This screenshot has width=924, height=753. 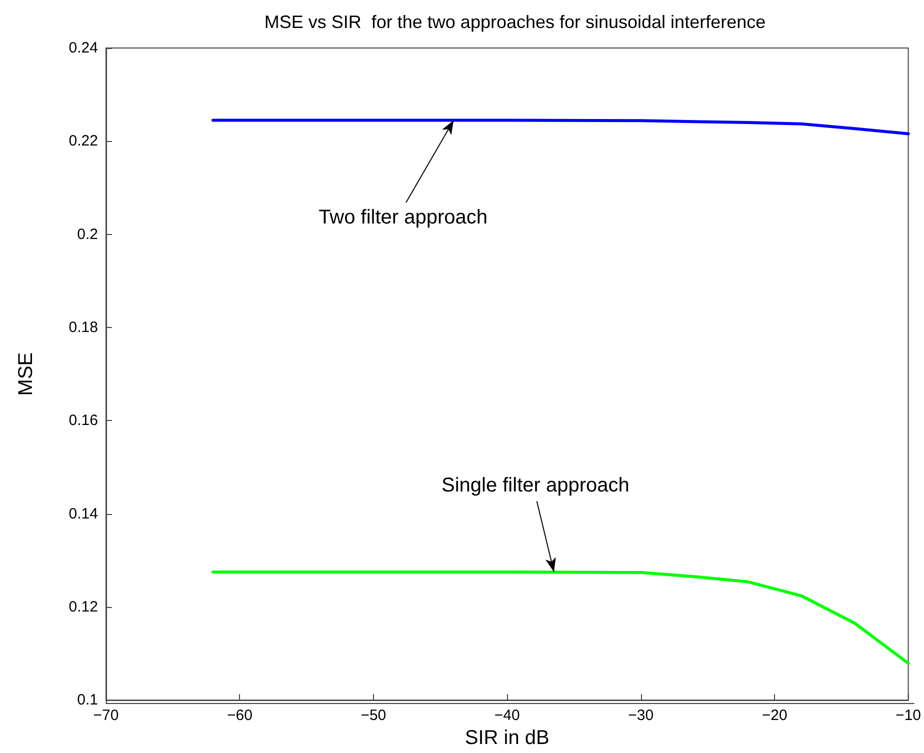 What do you see at coordinates (83, 607) in the screenshot?
I see `y-tick-label: 0.12` at bounding box center [83, 607].